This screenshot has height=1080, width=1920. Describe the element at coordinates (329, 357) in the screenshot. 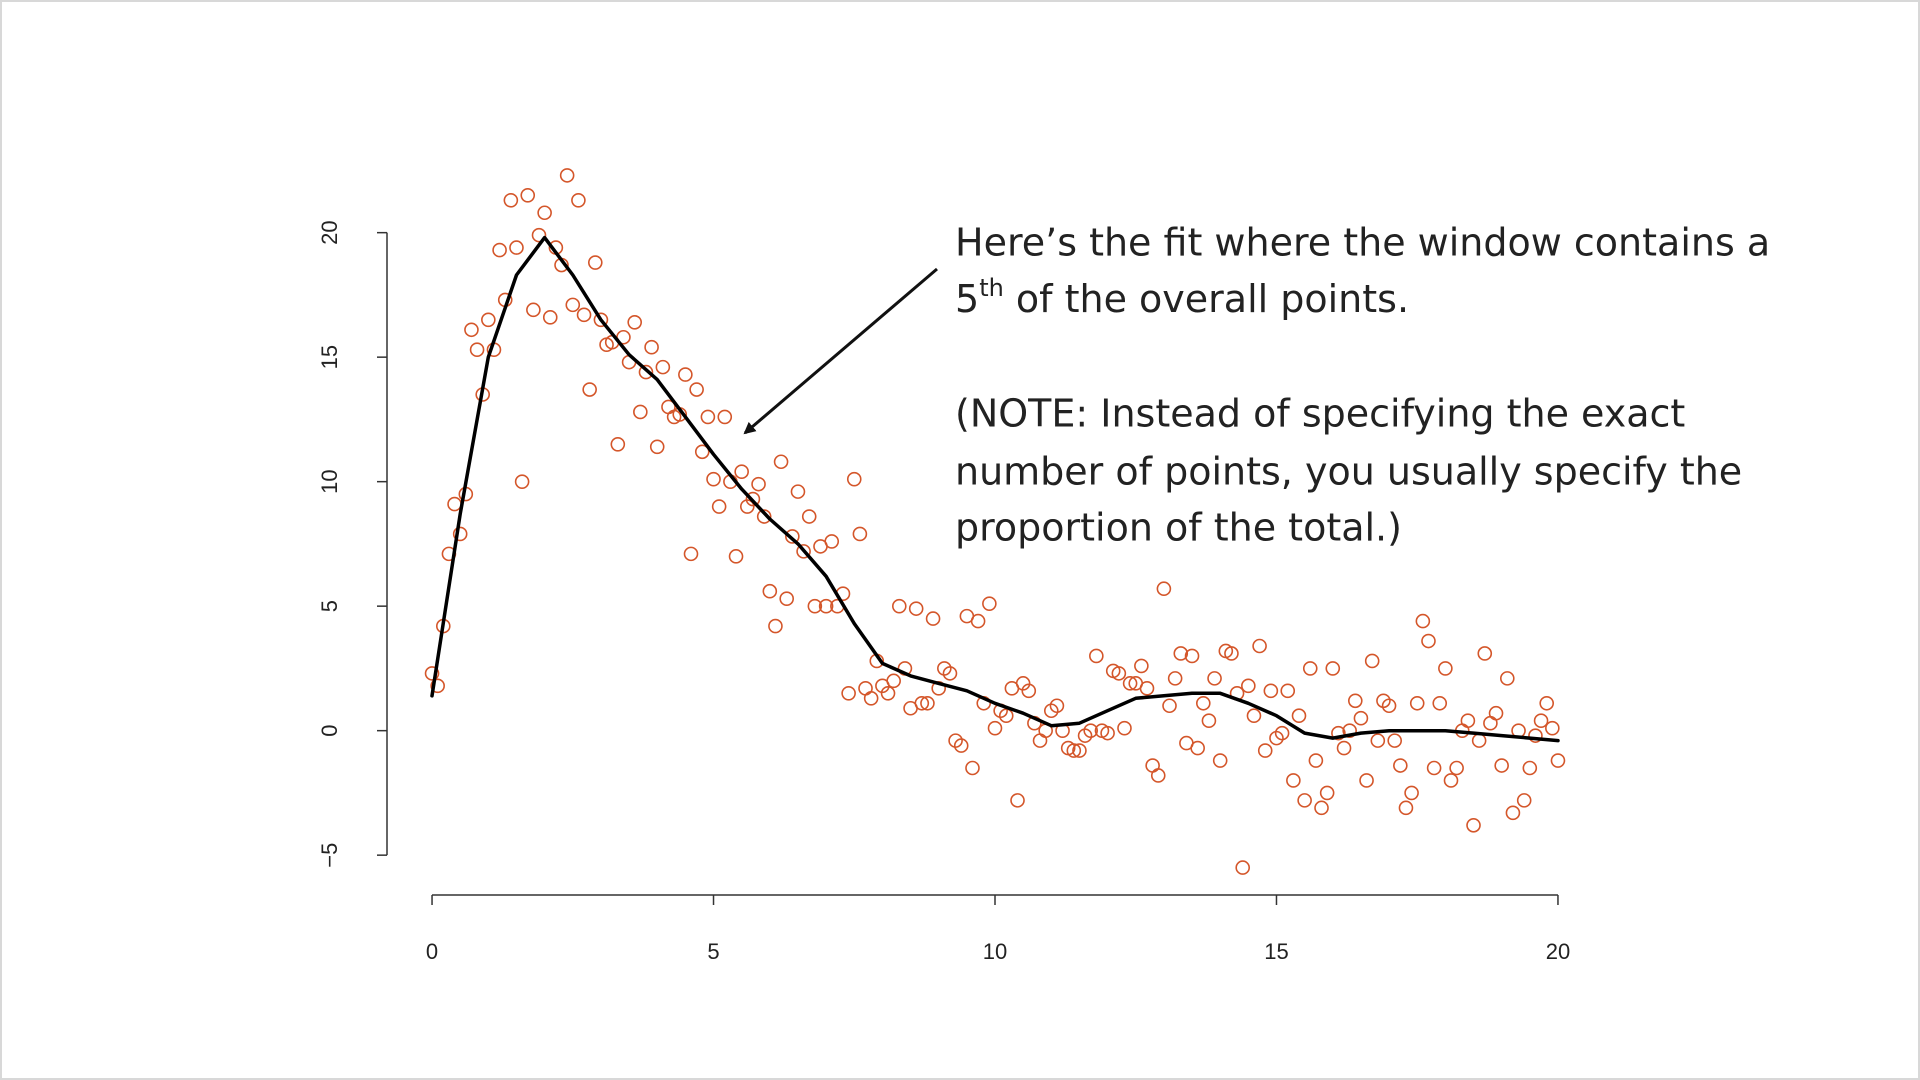

I see `y-tick-label: 15` at that location.